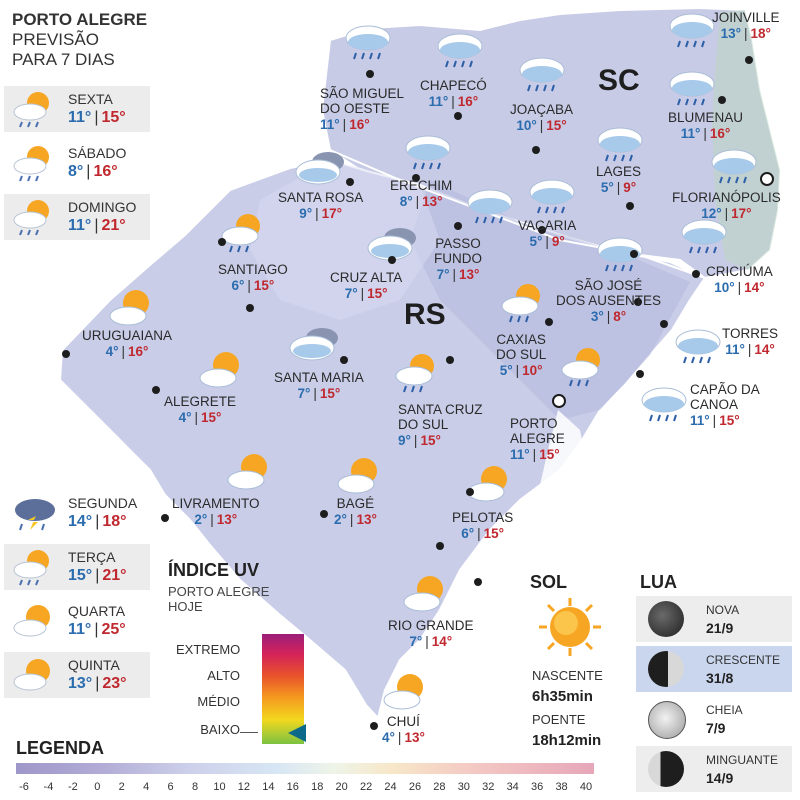 Image resolution: width=800 pixels, height=800 pixels. What do you see at coordinates (559, 401) in the screenshot?
I see `capital-marker` at bounding box center [559, 401].